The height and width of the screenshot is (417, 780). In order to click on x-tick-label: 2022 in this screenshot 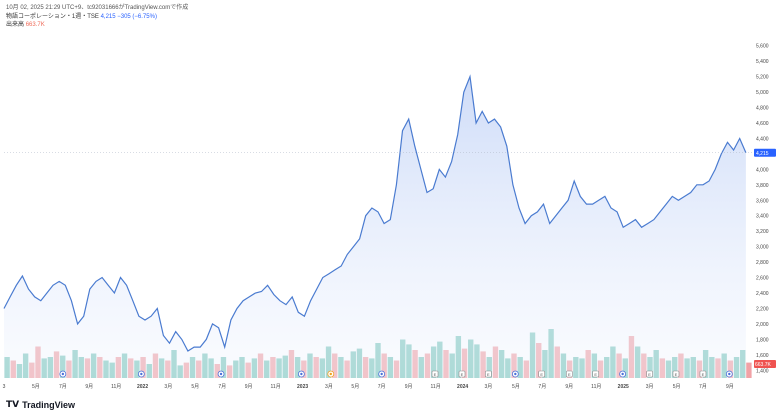, I will do `click(142, 387)`.